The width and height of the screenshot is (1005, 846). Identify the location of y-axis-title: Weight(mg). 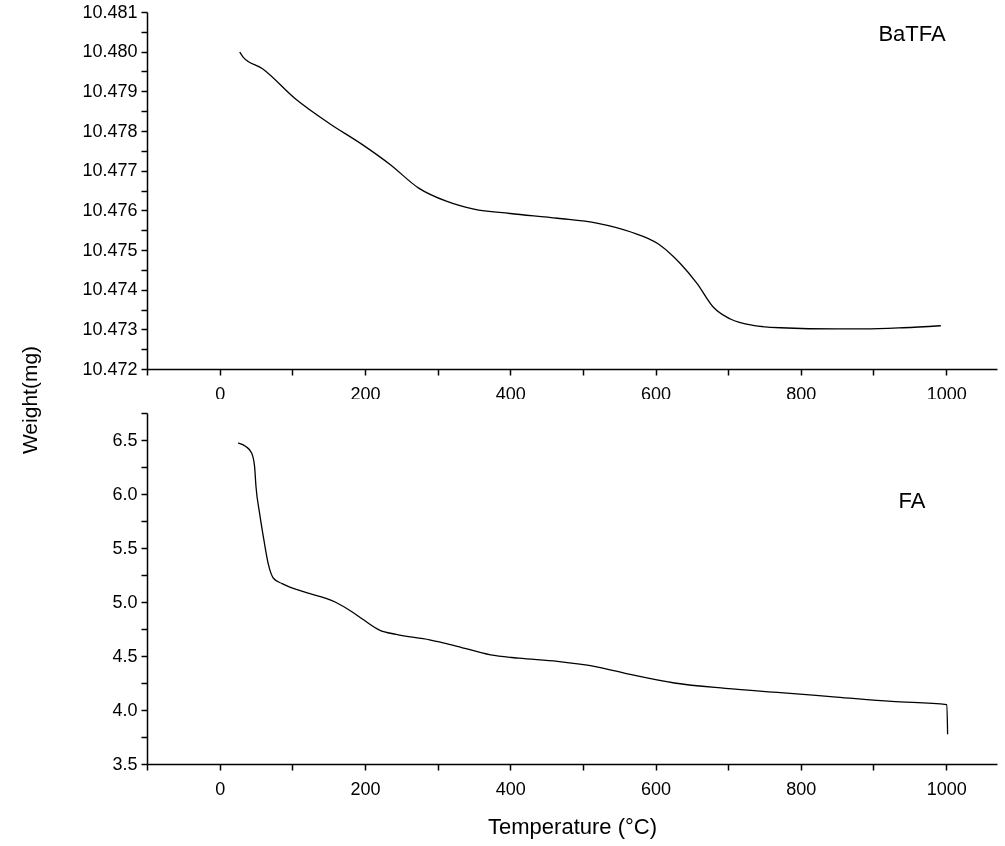
(30, 400).